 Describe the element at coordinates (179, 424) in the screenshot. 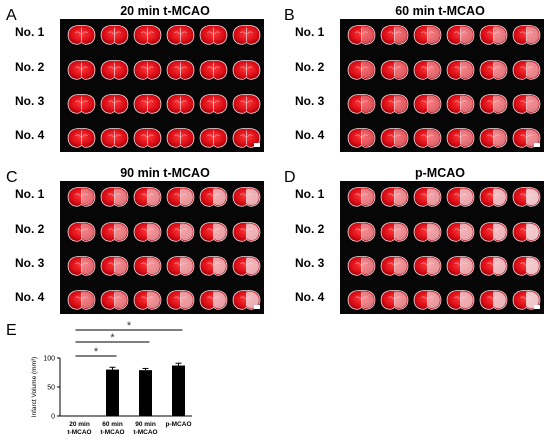

I see `x-tick-label: p-MCAO` at that location.